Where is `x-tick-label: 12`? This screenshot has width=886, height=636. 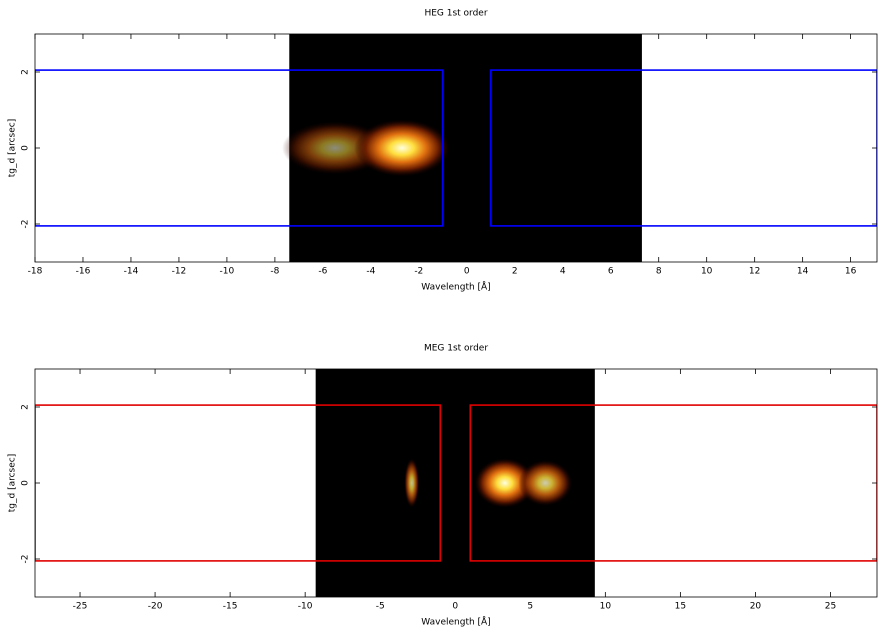 x-tick-label: 12 is located at coordinates (754, 272).